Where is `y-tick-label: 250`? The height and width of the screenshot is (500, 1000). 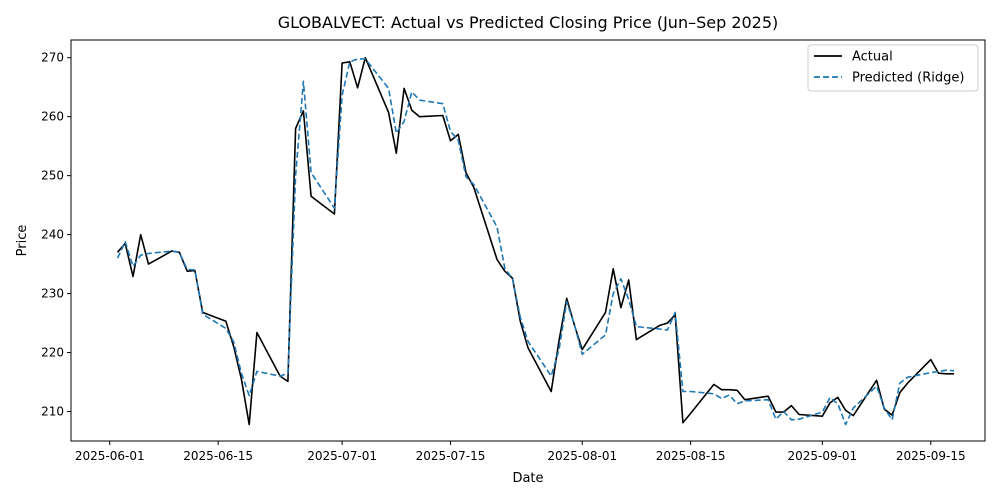 y-tick-label: 250 is located at coordinates (52, 176).